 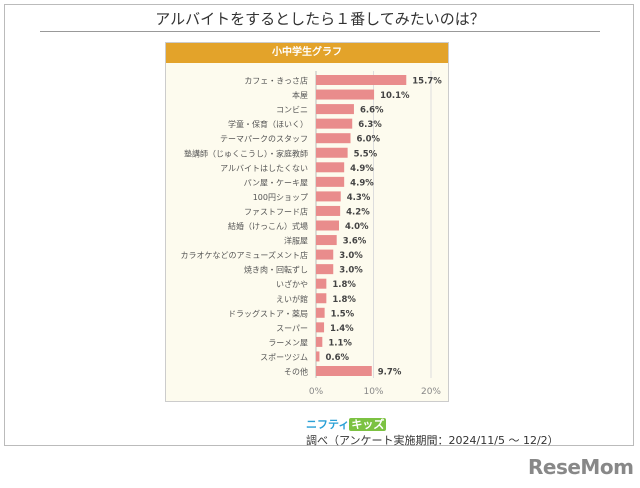 I want to click on category-label: アルバイトはしたくない, so click(x=264, y=168).